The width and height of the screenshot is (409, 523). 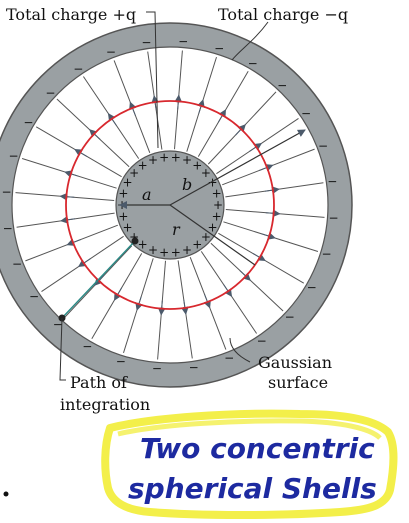 I want to click on note-line2: spherical Shells, so click(x=252, y=488).